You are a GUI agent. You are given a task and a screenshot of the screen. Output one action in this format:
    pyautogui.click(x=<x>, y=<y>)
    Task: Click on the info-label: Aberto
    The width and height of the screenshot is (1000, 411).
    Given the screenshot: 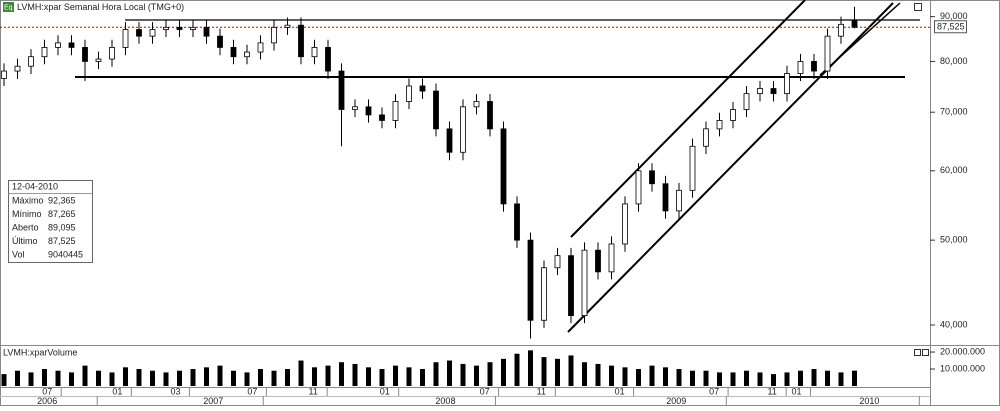 What is the action you would take?
    pyautogui.click(x=25, y=227)
    